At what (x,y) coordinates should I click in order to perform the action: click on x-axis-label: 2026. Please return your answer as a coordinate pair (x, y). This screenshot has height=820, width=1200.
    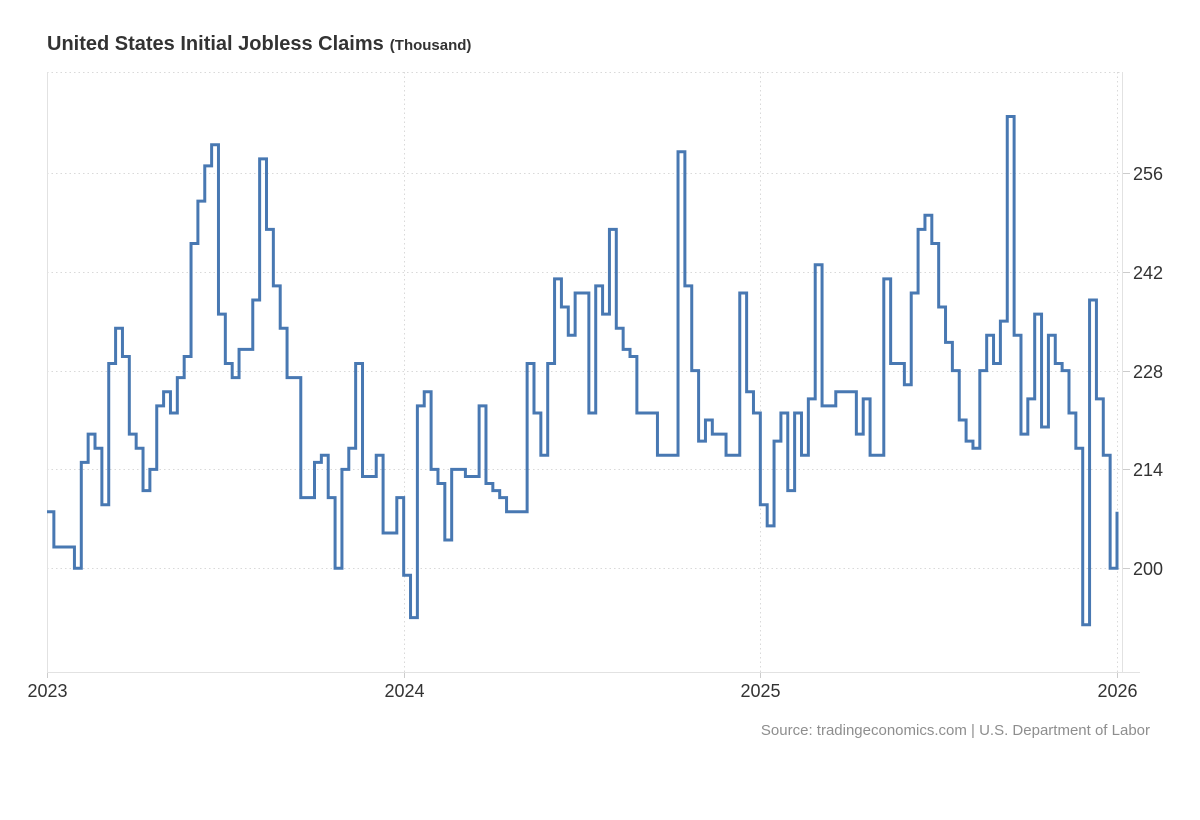
    Looking at the image, I should click on (1117, 691).